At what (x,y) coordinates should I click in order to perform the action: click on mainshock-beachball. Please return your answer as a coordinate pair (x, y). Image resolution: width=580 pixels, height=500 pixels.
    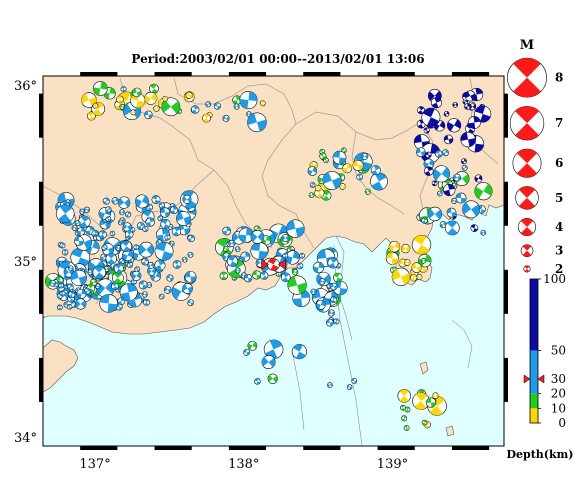
    Looking at the image, I should click on (273, 264).